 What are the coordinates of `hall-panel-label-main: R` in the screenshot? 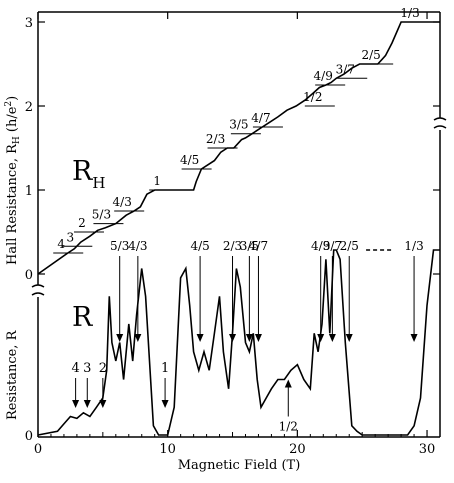 It's located at (82, 171).